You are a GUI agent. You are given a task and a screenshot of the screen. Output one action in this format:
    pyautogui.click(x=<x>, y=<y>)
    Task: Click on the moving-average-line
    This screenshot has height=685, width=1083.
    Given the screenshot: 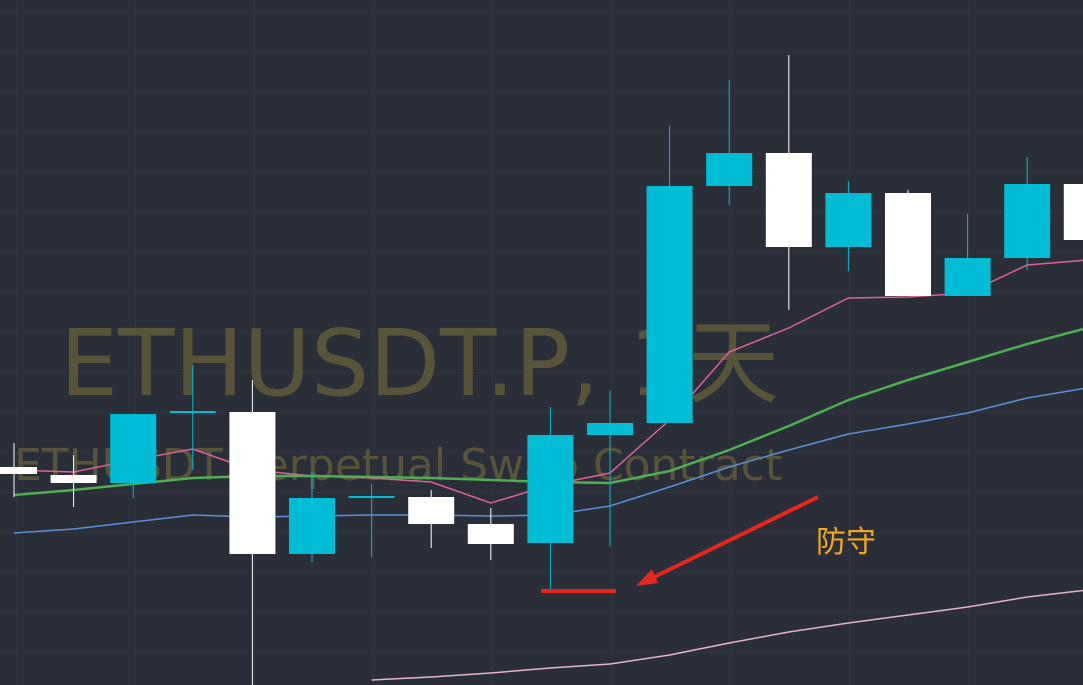 What is the action you would take?
    pyautogui.click(x=727, y=635)
    